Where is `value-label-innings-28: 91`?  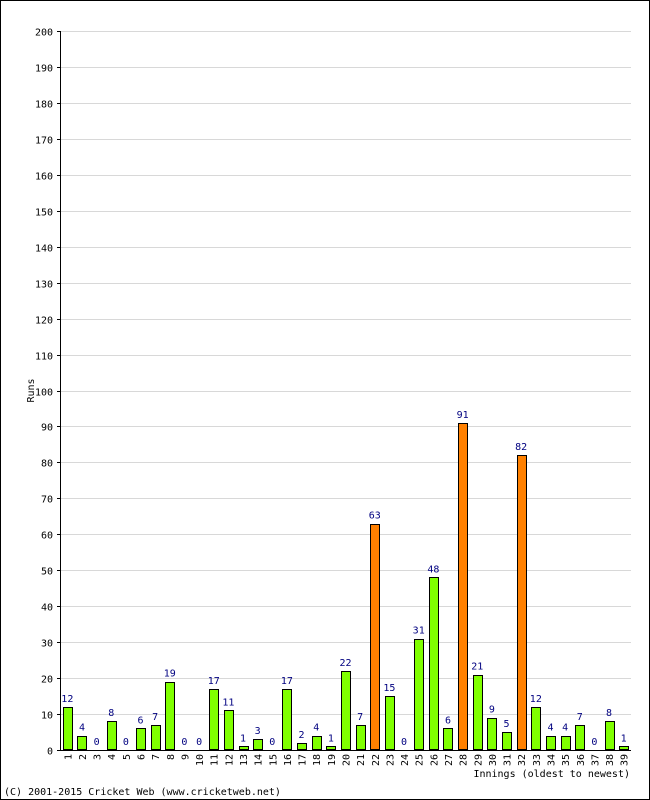
value-label-innings-28: 91 is located at coordinates (463, 415).